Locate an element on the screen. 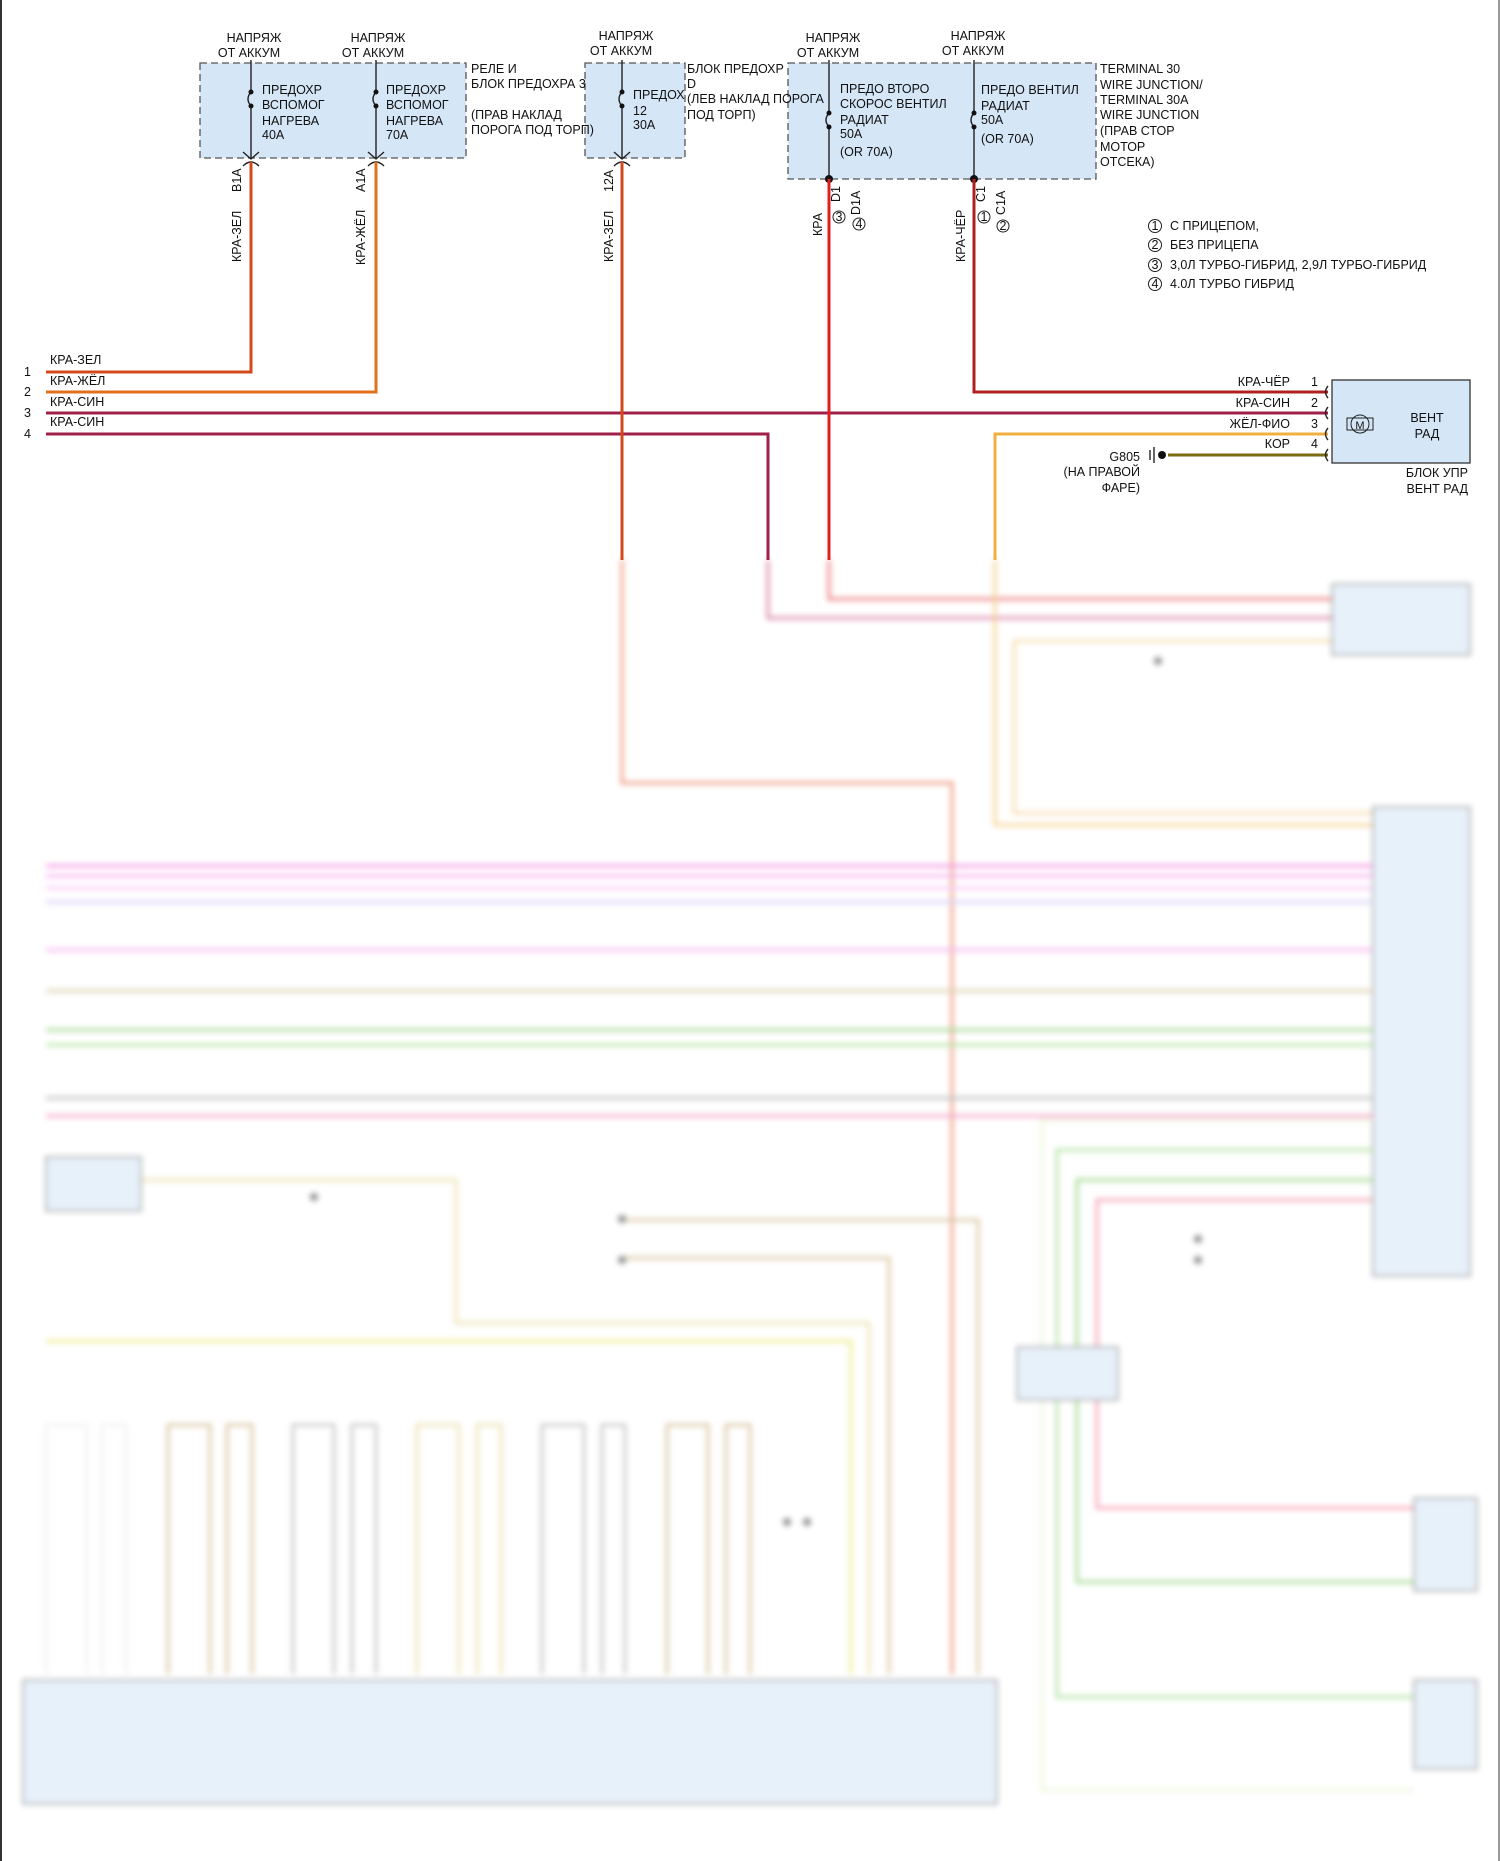 The width and height of the screenshot is (1500, 1861). svg-text: D is located at coordinates (691, 84).